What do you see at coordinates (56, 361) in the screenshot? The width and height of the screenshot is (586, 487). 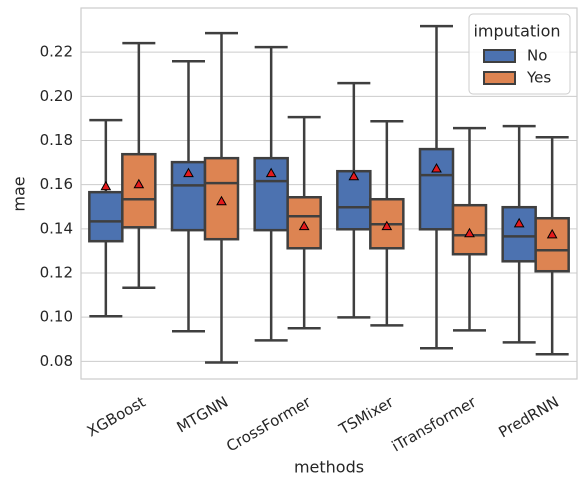 I see `y-tick-label: 0.08` at bounding box center [56, 361].